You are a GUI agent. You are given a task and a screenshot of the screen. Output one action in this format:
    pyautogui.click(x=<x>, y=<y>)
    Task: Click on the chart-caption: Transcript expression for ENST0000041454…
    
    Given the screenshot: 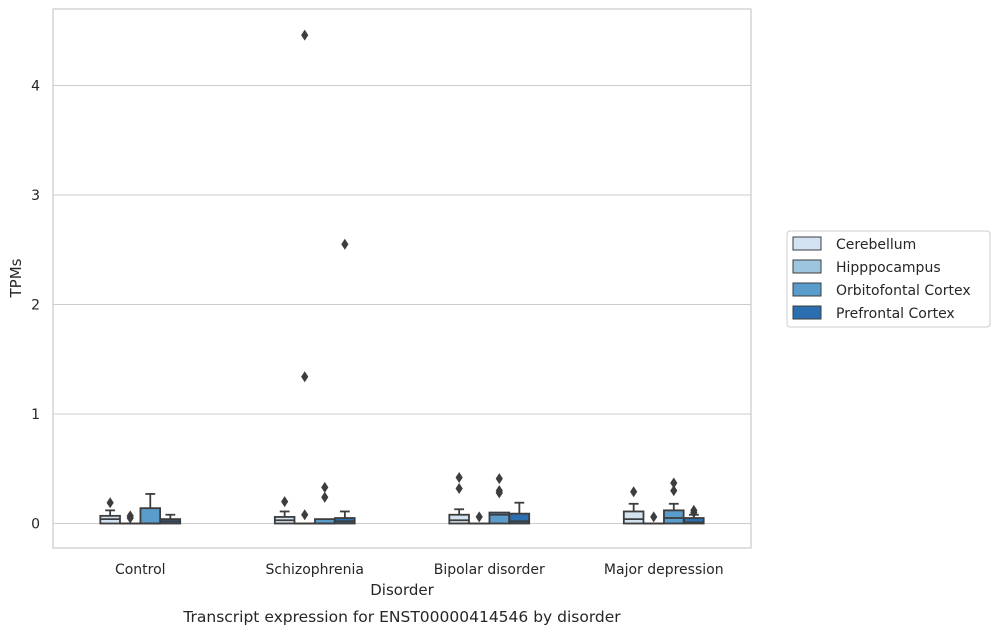 What is the action you would take?
    pyautogui.click(x=401, y=617)
    